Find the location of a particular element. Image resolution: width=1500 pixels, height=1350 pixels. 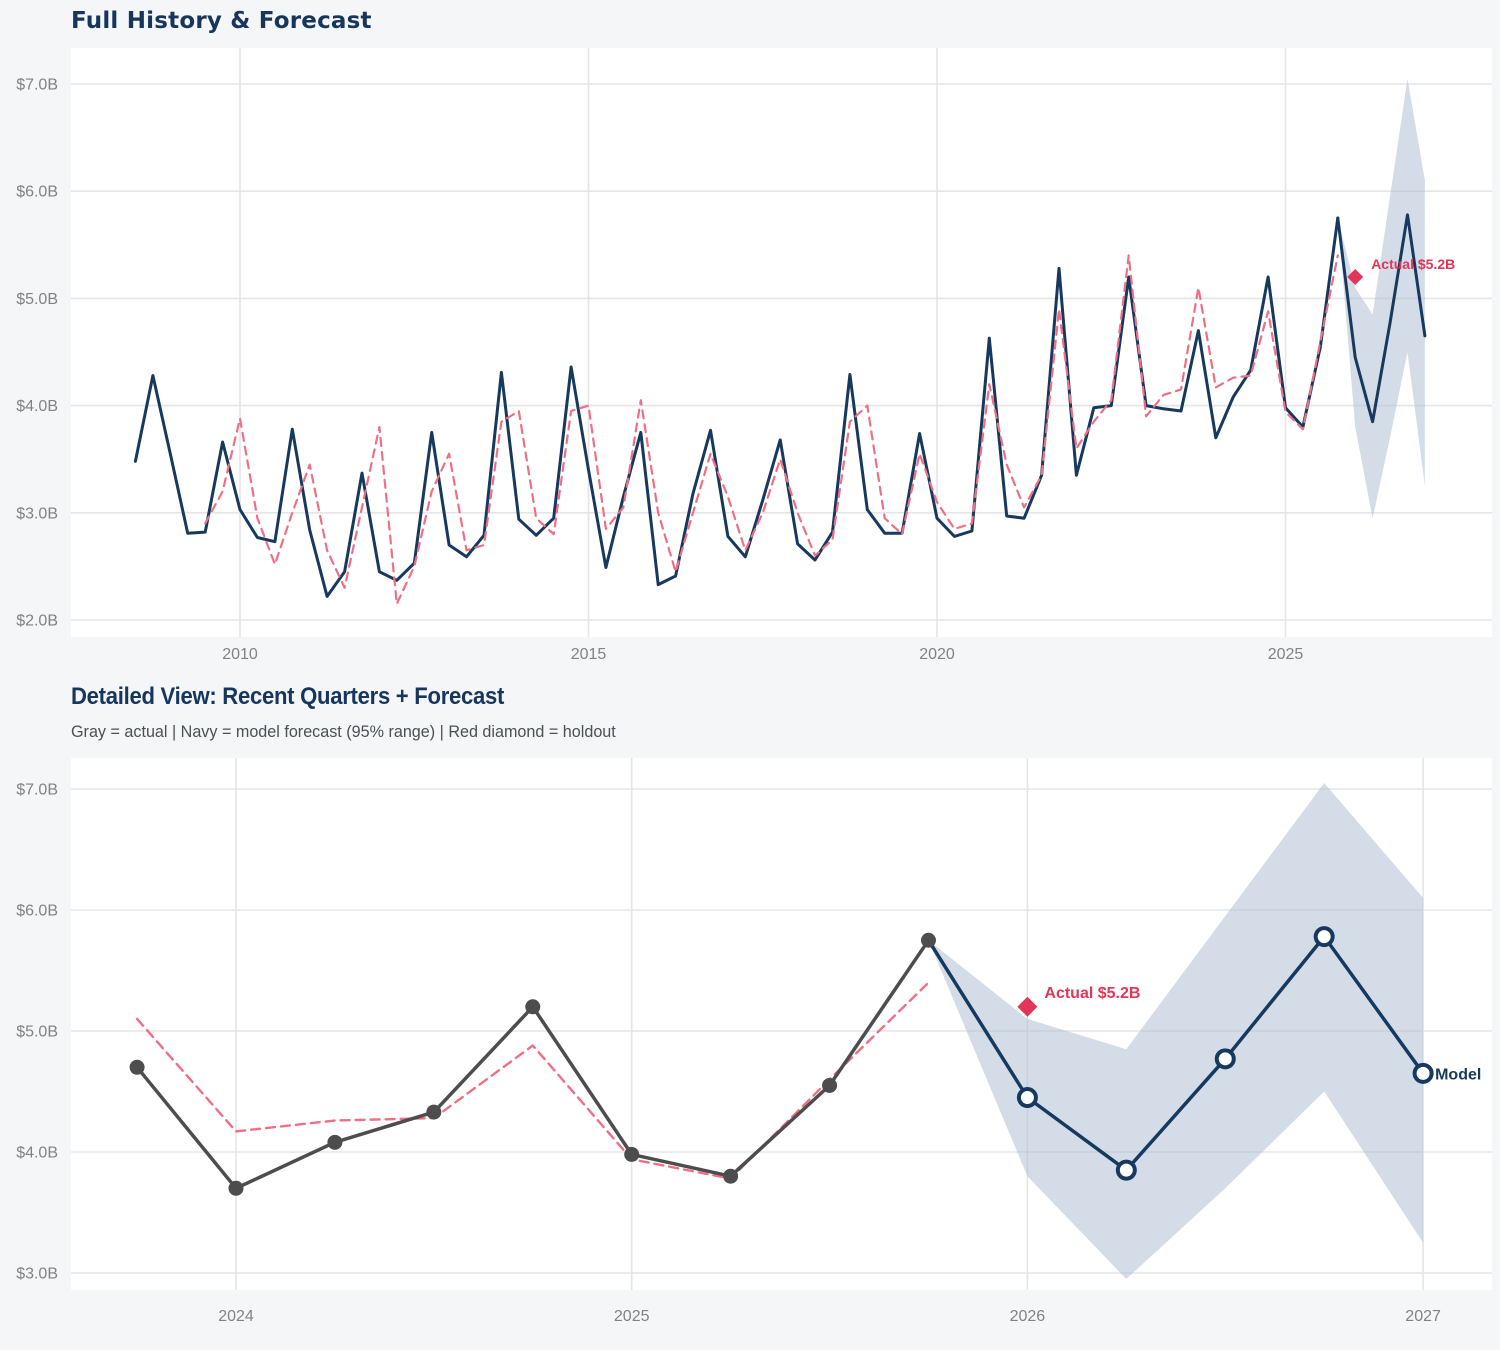

x-axis-tick-label: 2027 is located at coordinates (1423, 1316).